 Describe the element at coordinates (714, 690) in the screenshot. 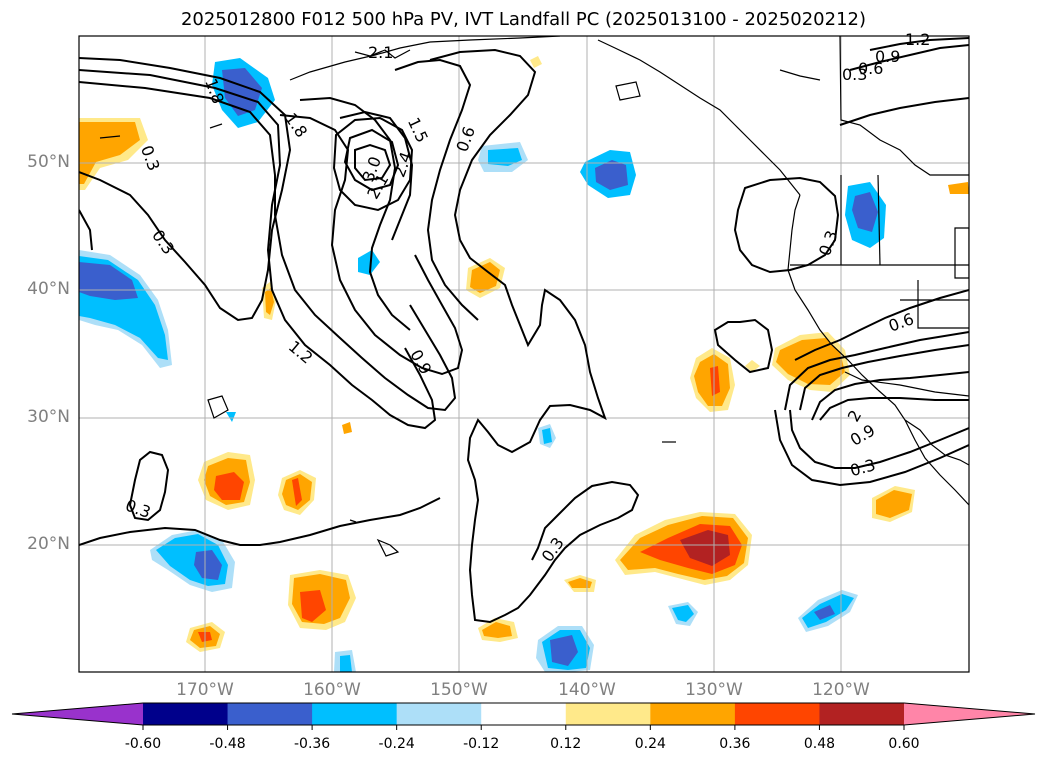

I see `lon-label: 130°W` at that location.